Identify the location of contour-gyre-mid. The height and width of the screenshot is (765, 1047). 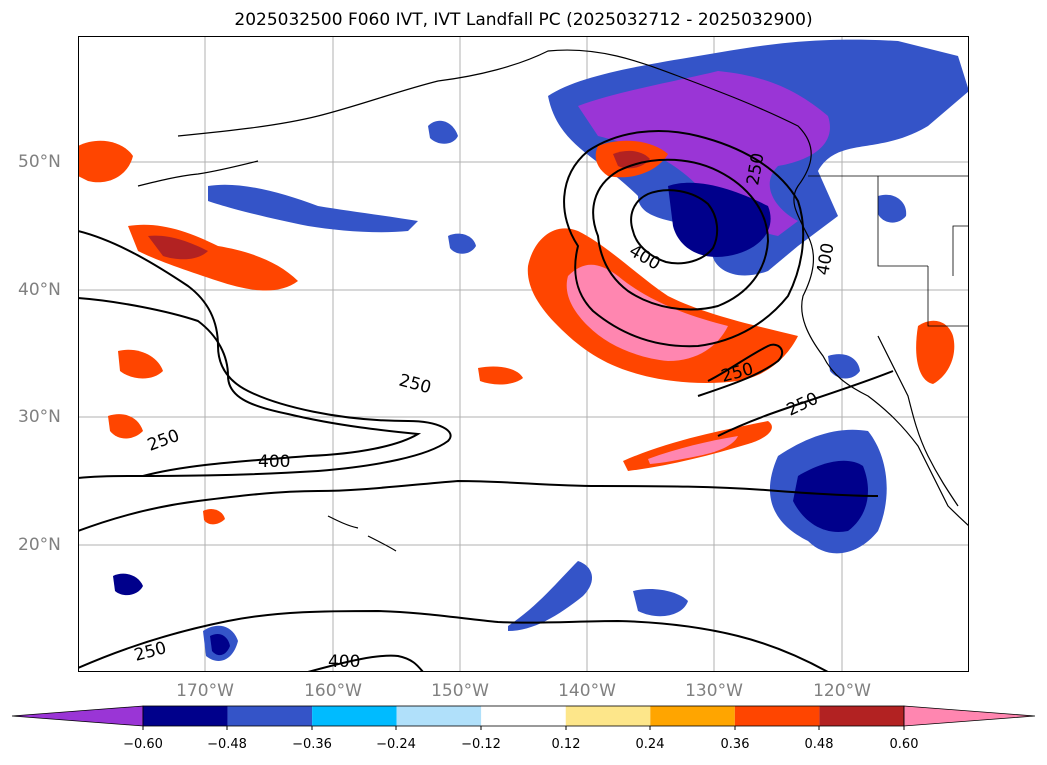
(681, 234).